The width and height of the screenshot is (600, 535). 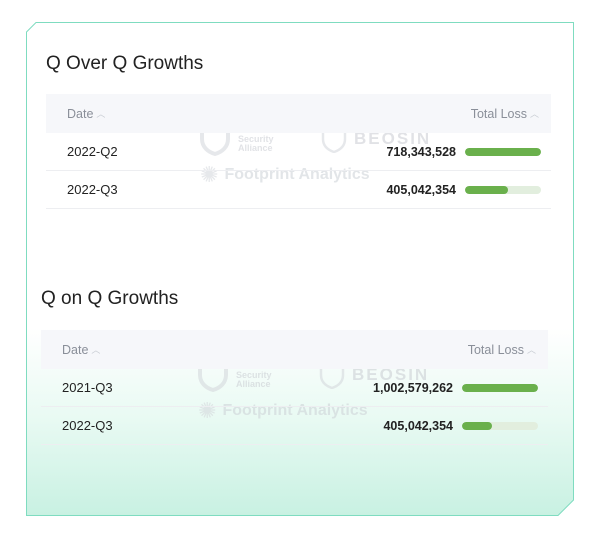 I want to click on section-title: Q Over Q Growths, so click(x=125, y=63).